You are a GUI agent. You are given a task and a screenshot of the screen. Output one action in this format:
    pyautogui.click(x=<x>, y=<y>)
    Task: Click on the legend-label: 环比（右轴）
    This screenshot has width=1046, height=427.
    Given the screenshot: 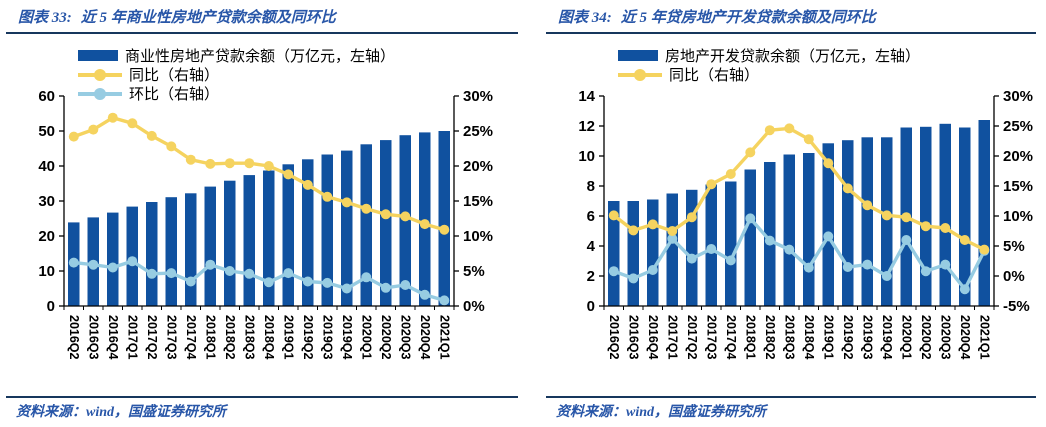 What is the action you would take?
    pyautogui.click(x=174, y=95)
    